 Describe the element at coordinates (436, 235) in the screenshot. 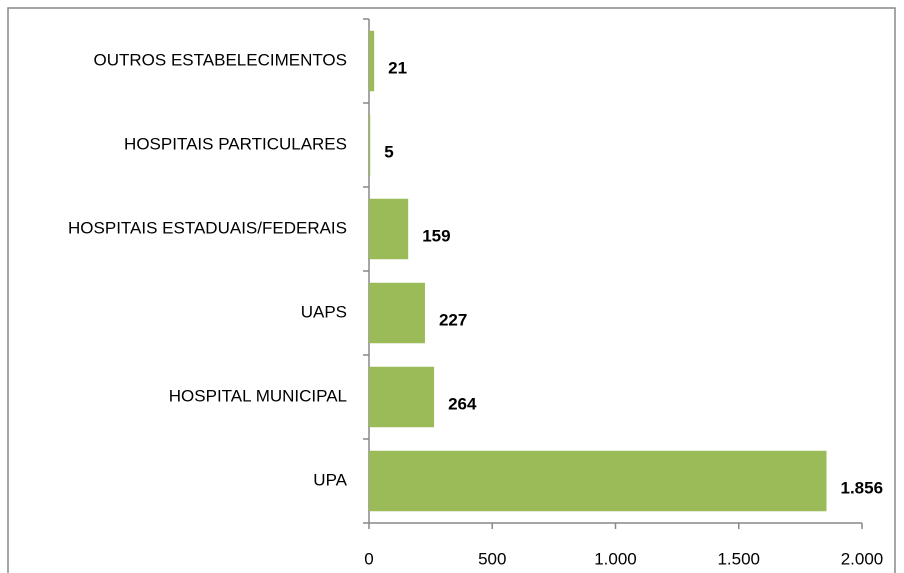

I see `value-label: 159` at that location.